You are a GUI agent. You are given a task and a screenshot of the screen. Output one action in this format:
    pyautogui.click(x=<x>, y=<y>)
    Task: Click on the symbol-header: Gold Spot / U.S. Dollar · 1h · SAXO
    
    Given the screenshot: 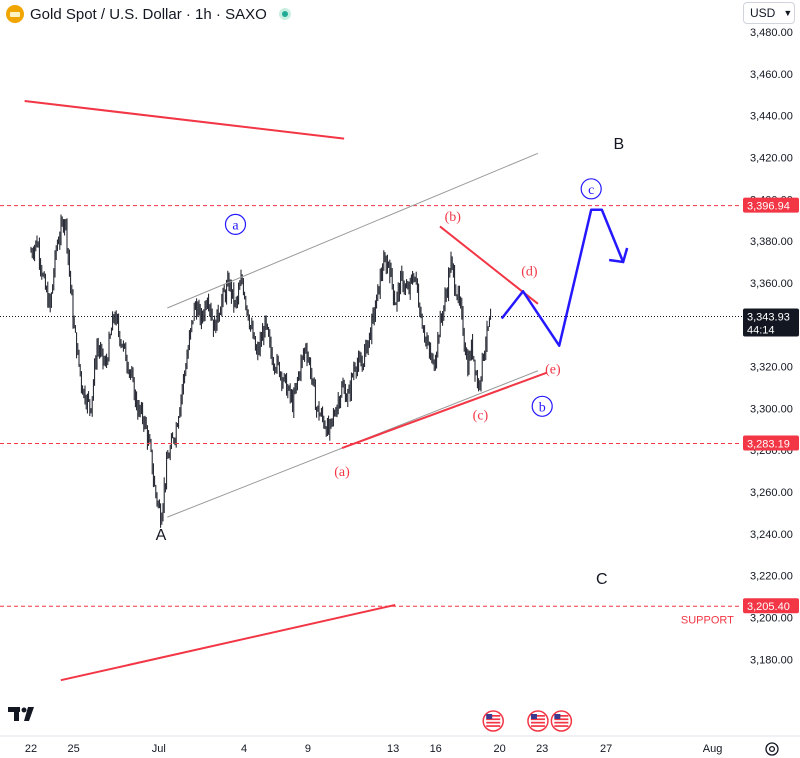 What is the action you would take?
    pyautogui.click(x=148, y=14)
    